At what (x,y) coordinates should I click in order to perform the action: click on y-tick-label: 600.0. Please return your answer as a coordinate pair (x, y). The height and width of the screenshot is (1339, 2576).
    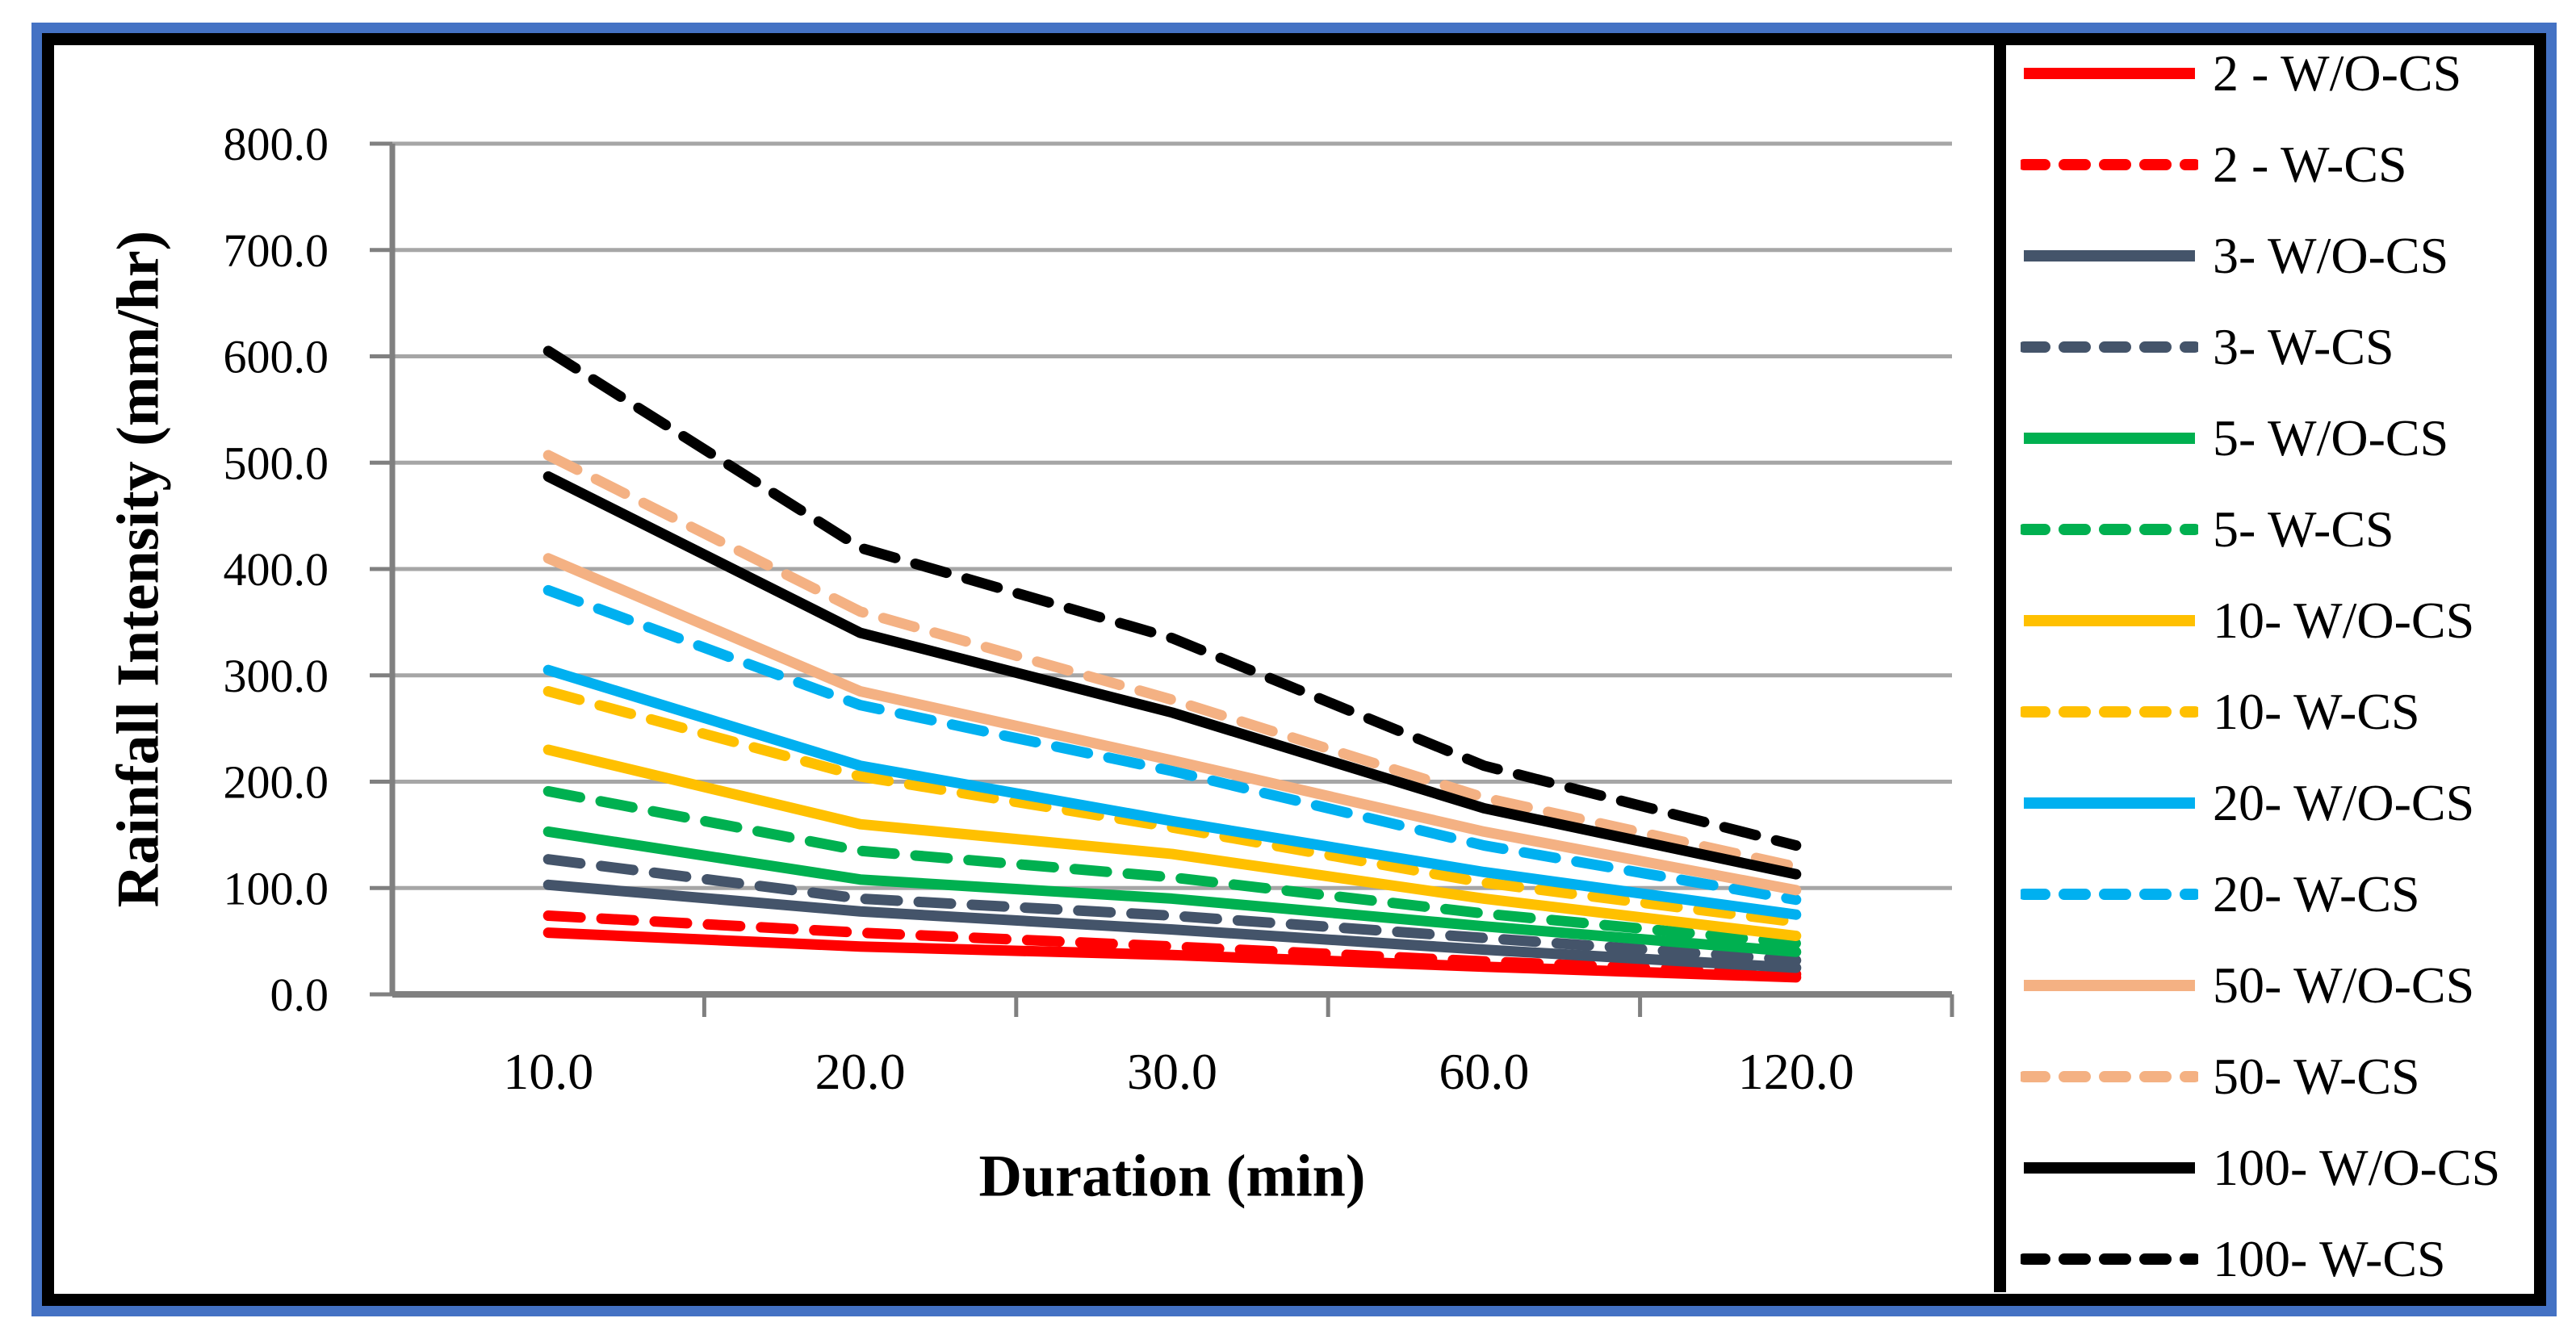
    Looking at the image, I should click on (276, 357).